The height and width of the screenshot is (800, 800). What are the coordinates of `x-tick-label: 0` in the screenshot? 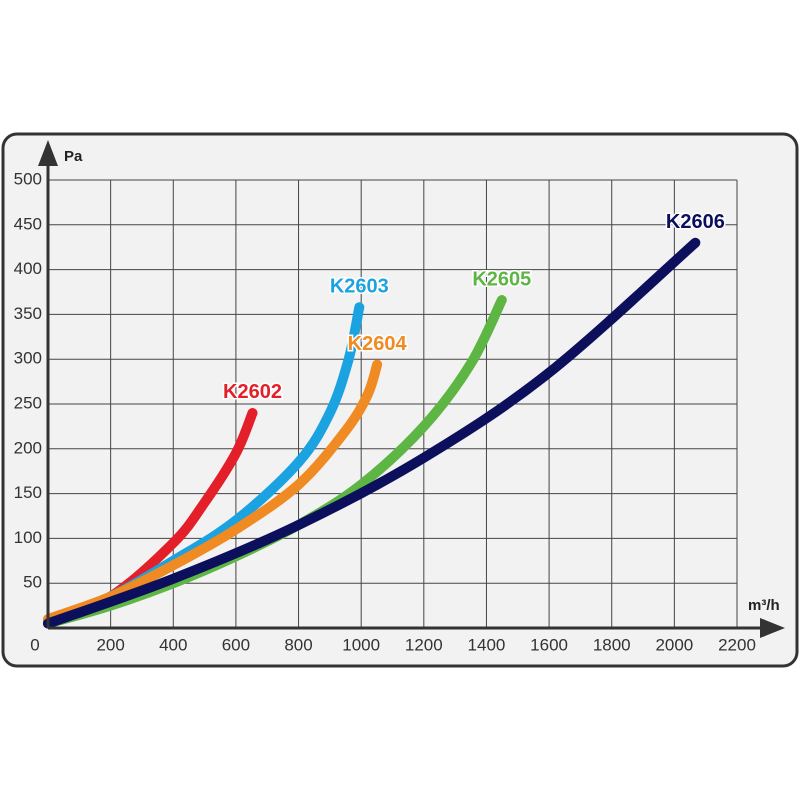 It's located at (34, 644).